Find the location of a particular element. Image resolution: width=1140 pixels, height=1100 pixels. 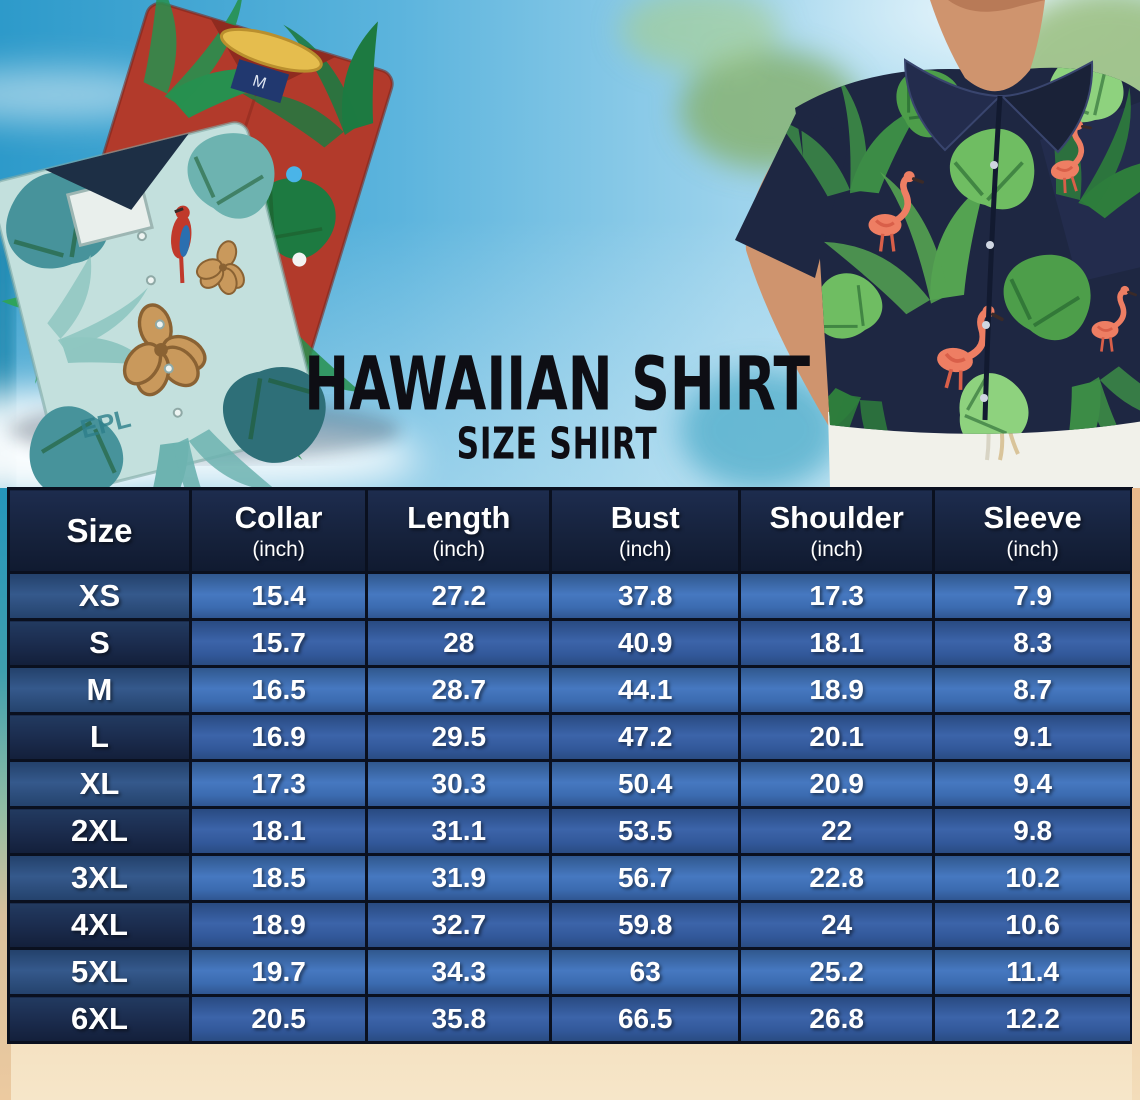

cell-3xl-sleeve: 10.2 is located at coordinates (1032, 878).